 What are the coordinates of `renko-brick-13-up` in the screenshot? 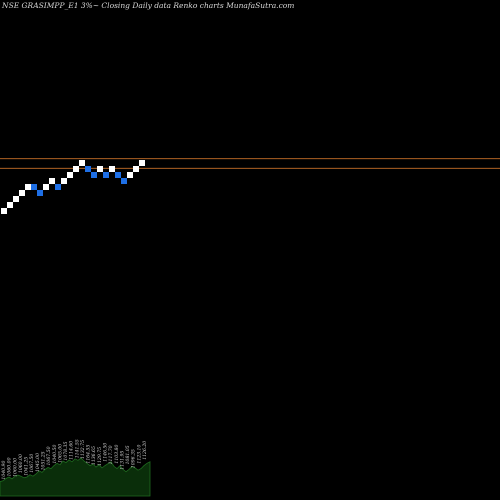 It's located at (76, 169).